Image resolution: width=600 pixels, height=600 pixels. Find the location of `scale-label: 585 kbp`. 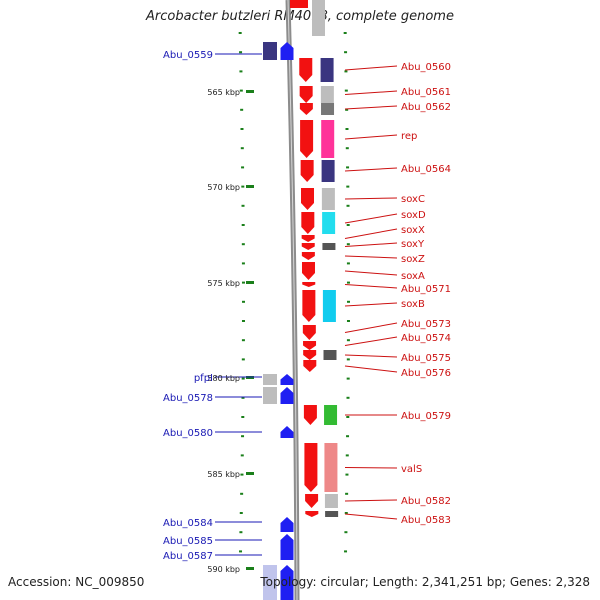

scale-label: 585 kbp is located at coordinates (223, 474).